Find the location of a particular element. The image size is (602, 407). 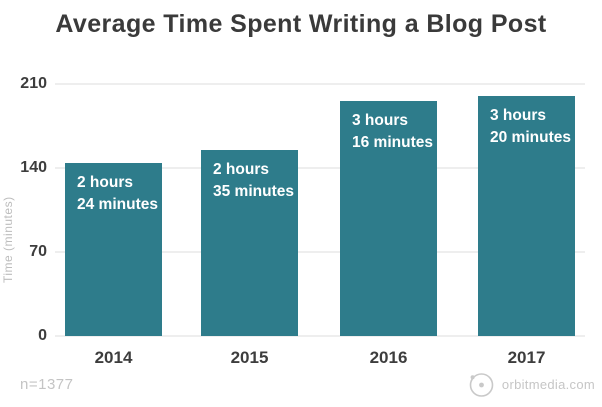

bar-2015: 2 hours 35 minutes is located at coordinates (249, 243).